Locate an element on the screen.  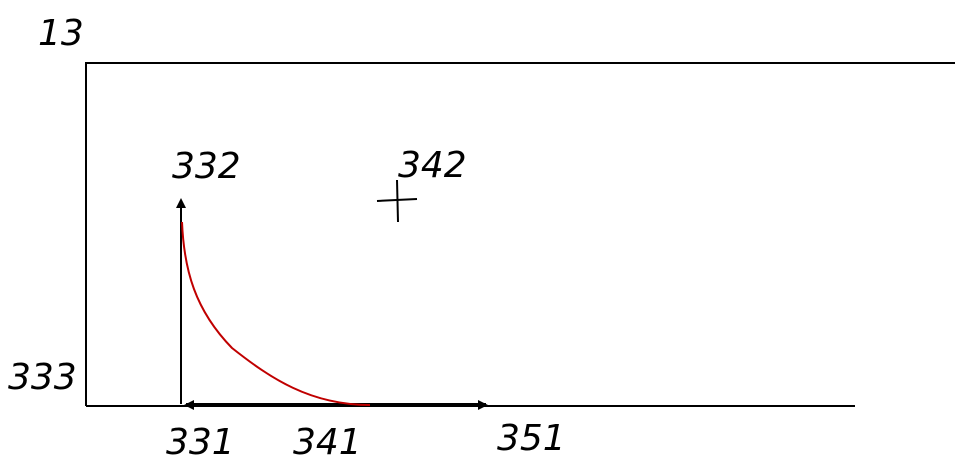
baseline-label: 333 is located at coordinates (42, 377).